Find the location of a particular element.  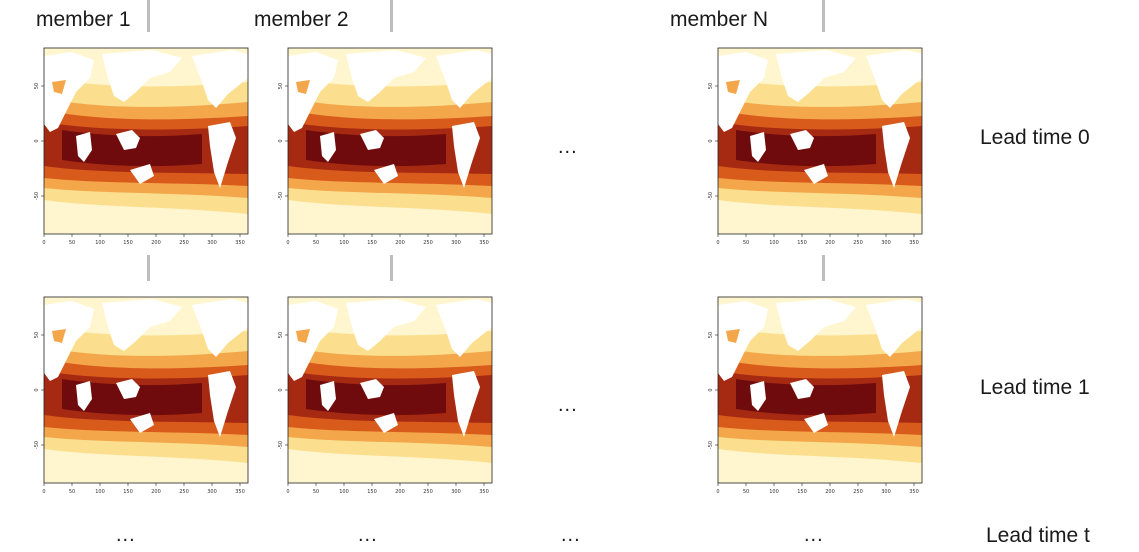

map-panel-member-1-lead-1: 0 50 100 150 200 250 300 350 50 0 -50 is located at coordinates (143, 393).